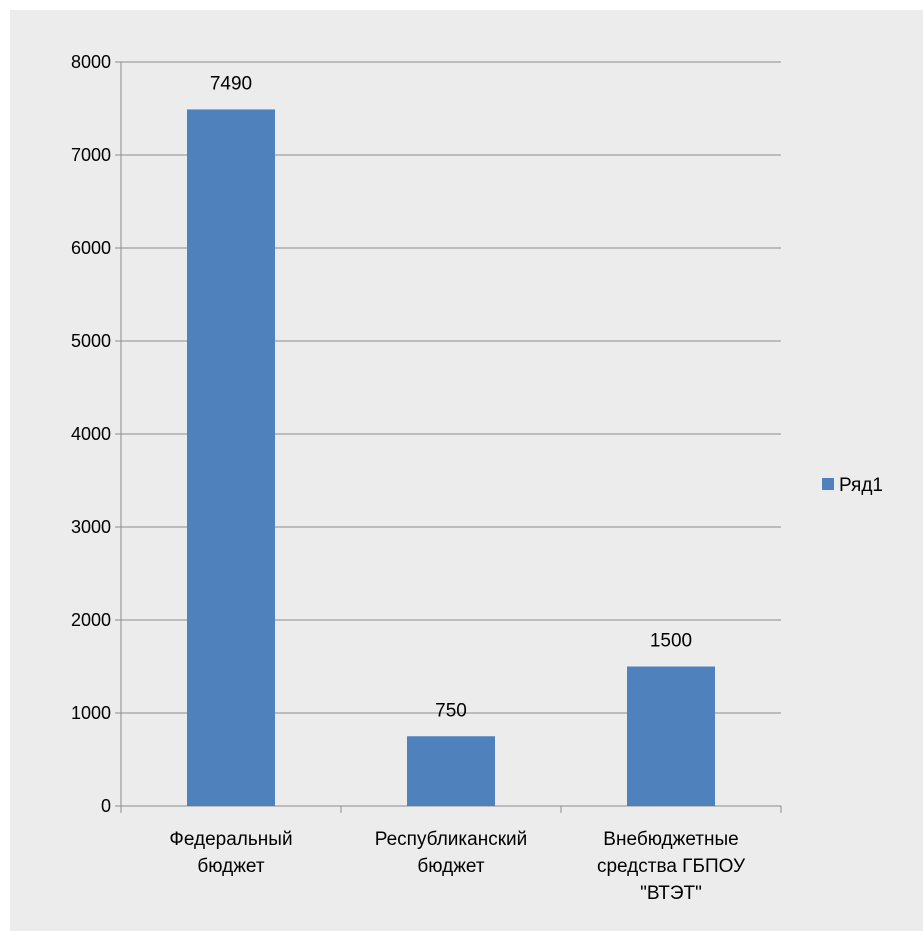  What do you see at coordinates (450, 866) in the screenshot?
I see `category-label-1-line-1: бюджет` at bounding box center [450, 866].